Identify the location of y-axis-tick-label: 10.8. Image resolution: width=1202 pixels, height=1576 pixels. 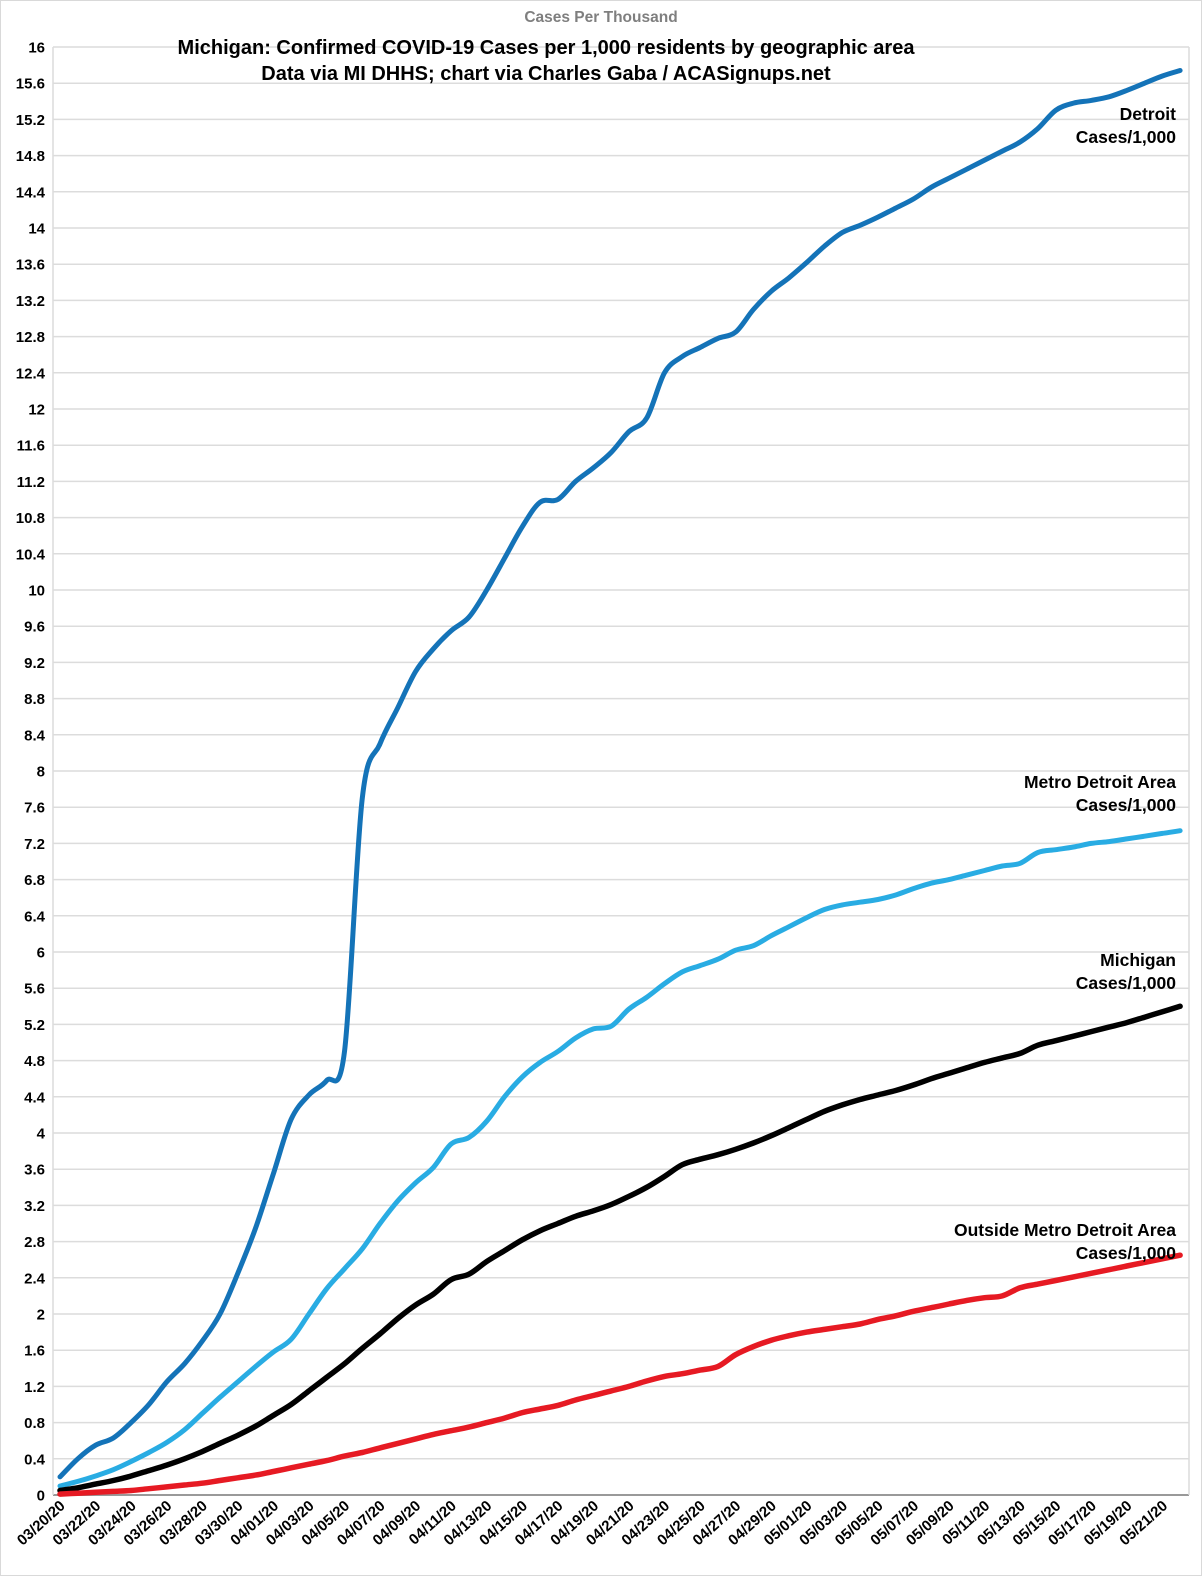
(30, 518).